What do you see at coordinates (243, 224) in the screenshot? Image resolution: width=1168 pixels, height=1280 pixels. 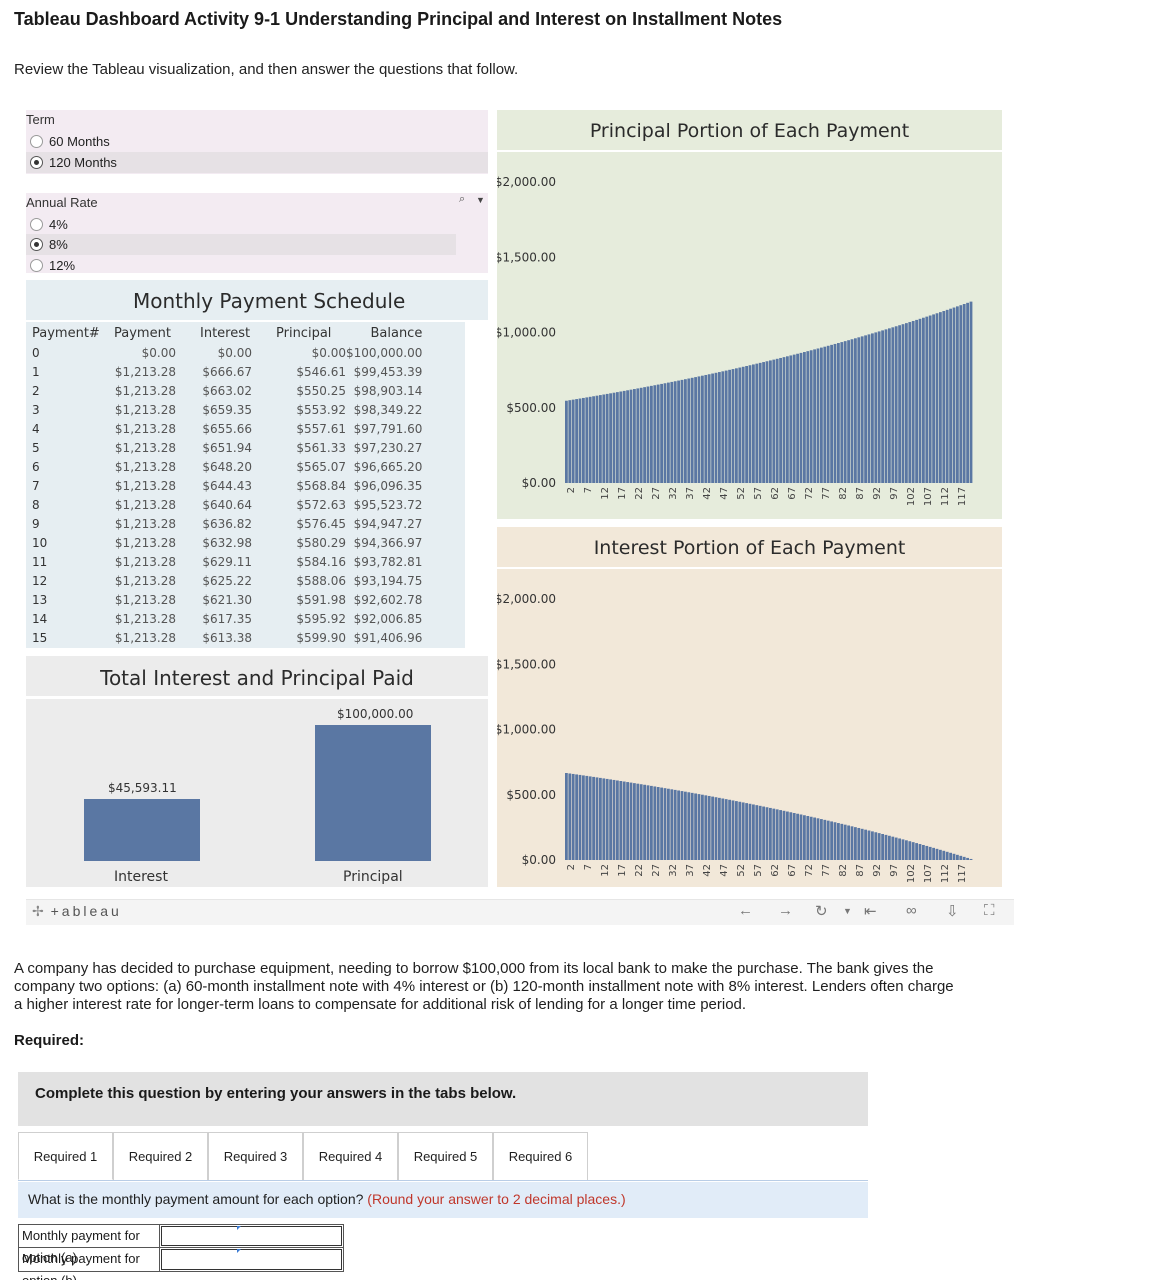 I see `rate-option-4: 4%` at bounding box center [243, 224].